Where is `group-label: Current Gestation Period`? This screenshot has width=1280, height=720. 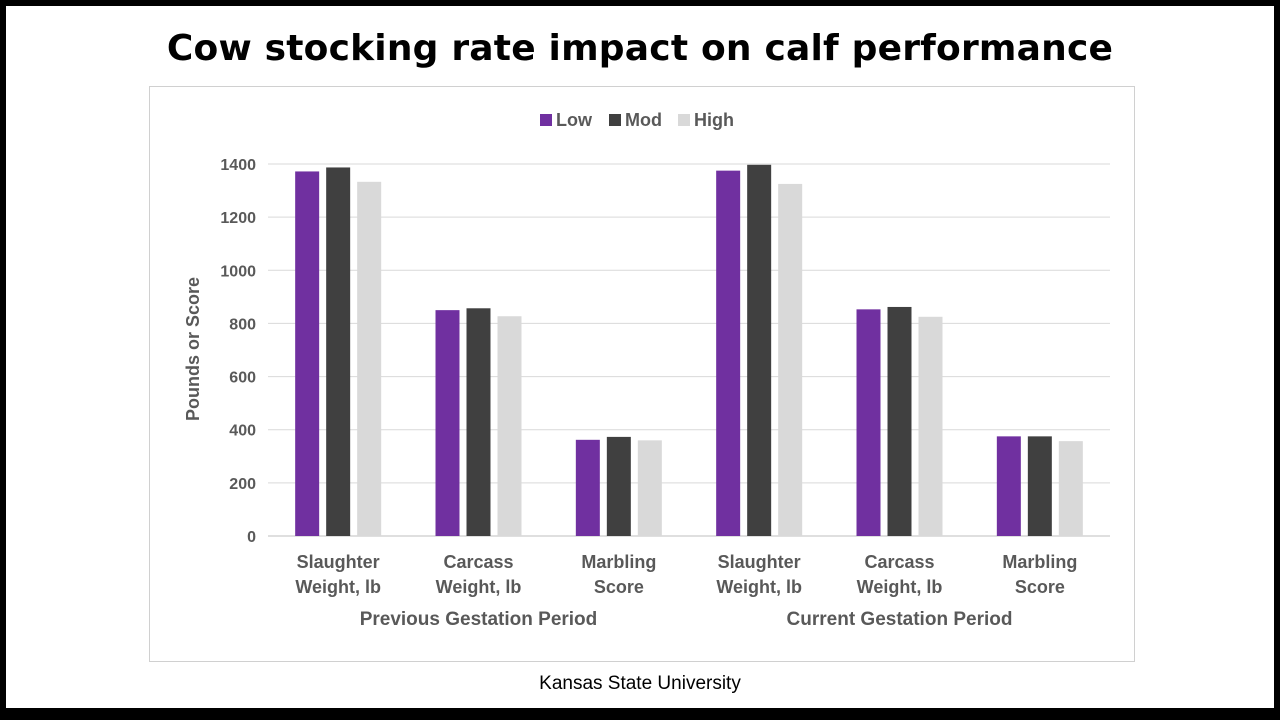
group-label: Current Gestation Period is located at coordinates (900, 619).